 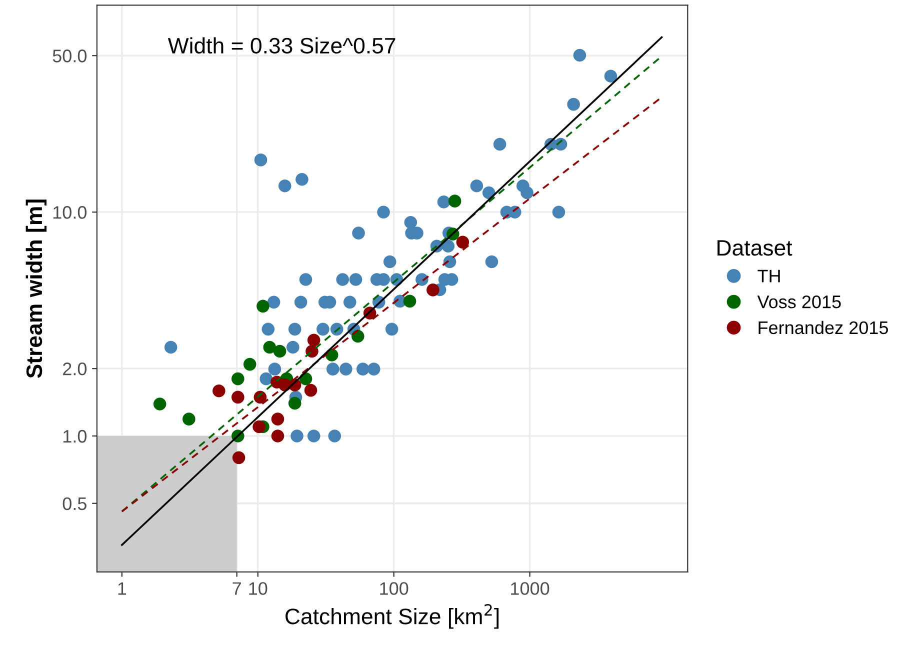 What do you see at coordinates (769, 276) in the screenshot?
I see `legend-label: TH` at bounding box center [769, 276].